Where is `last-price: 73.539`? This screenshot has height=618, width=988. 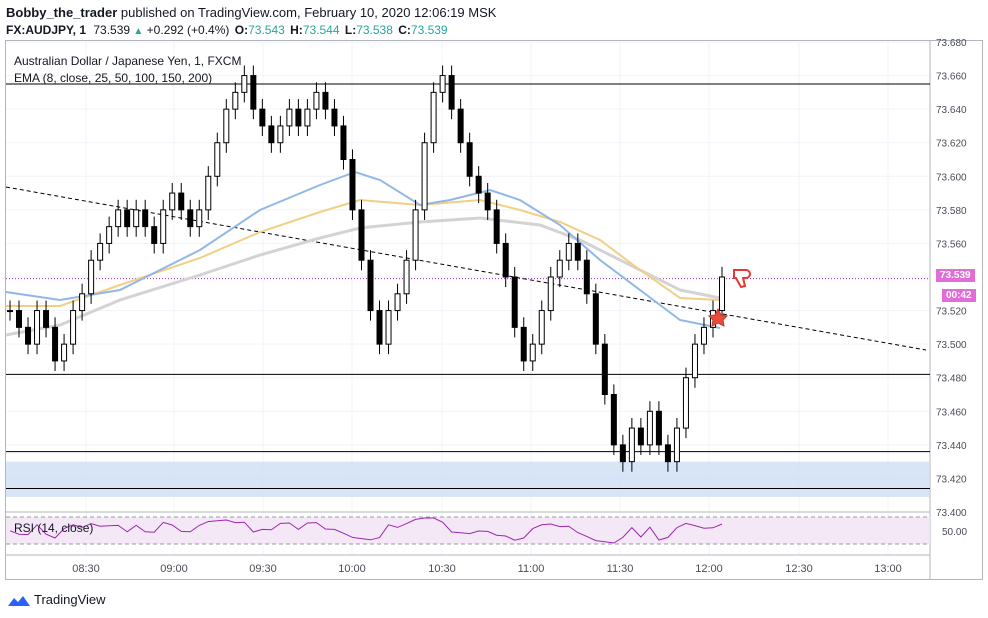 last-price: 73.539 is located at coordinates (112, 30).